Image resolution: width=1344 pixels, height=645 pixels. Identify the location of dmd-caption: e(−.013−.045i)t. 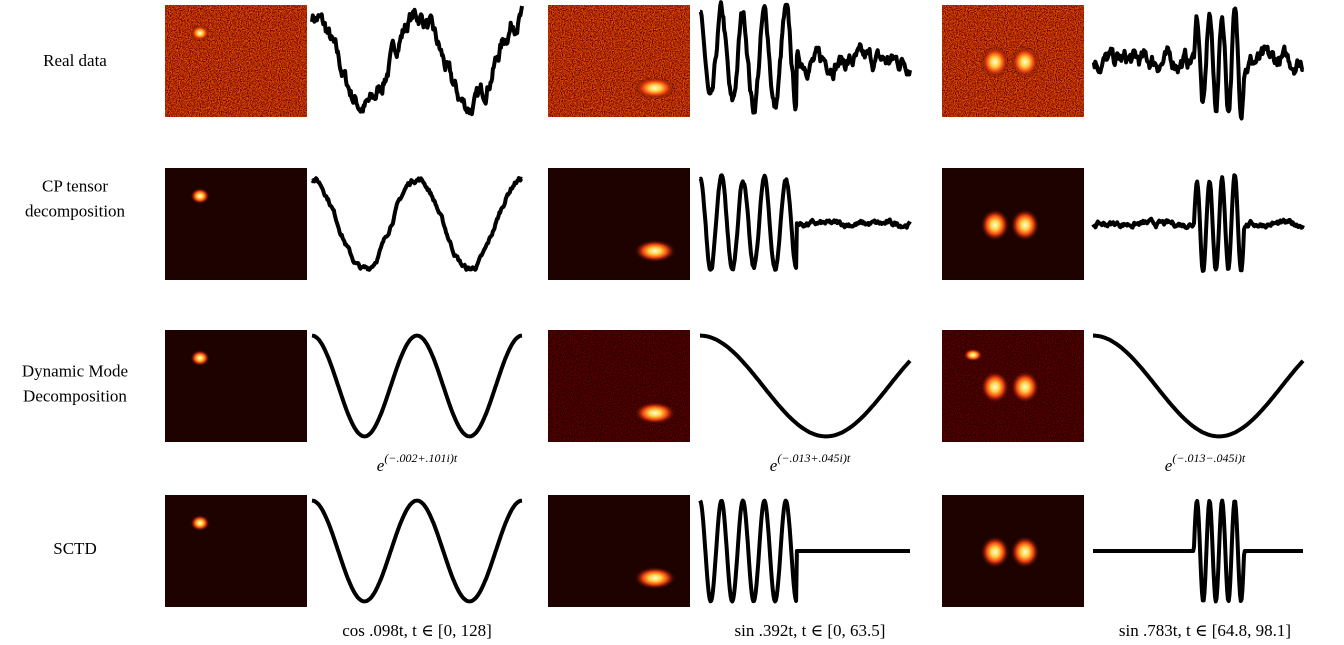
(1205, 463).